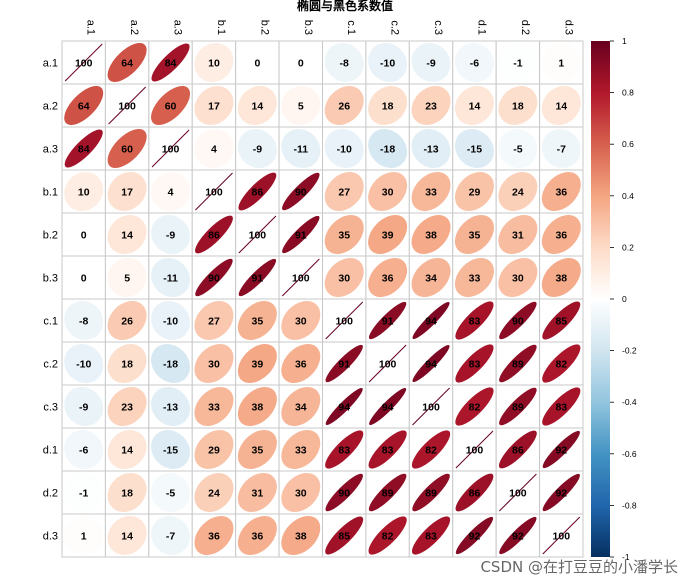 The width and height of the screenshot is (692, 583). Describe the element at coordinates (568, 27) in the screenshot. I see `column-label-d.3: d.3` at that location.